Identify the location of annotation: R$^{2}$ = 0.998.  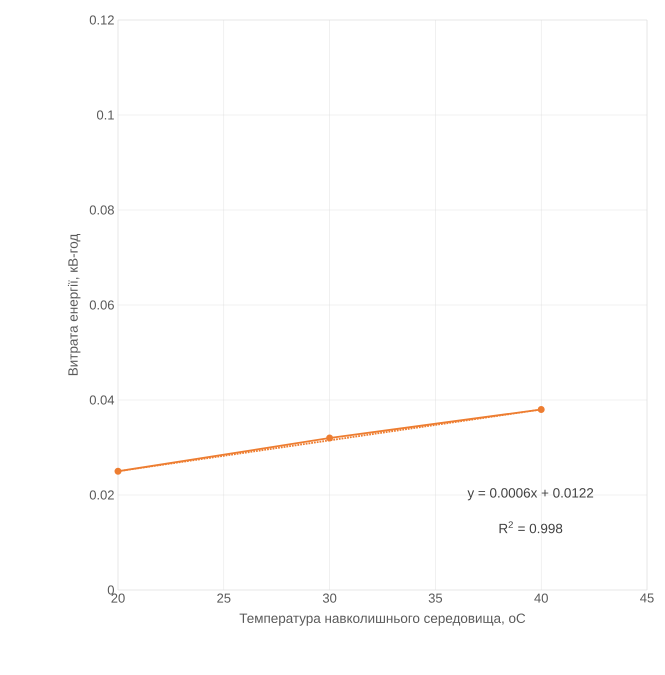
(531, 527).